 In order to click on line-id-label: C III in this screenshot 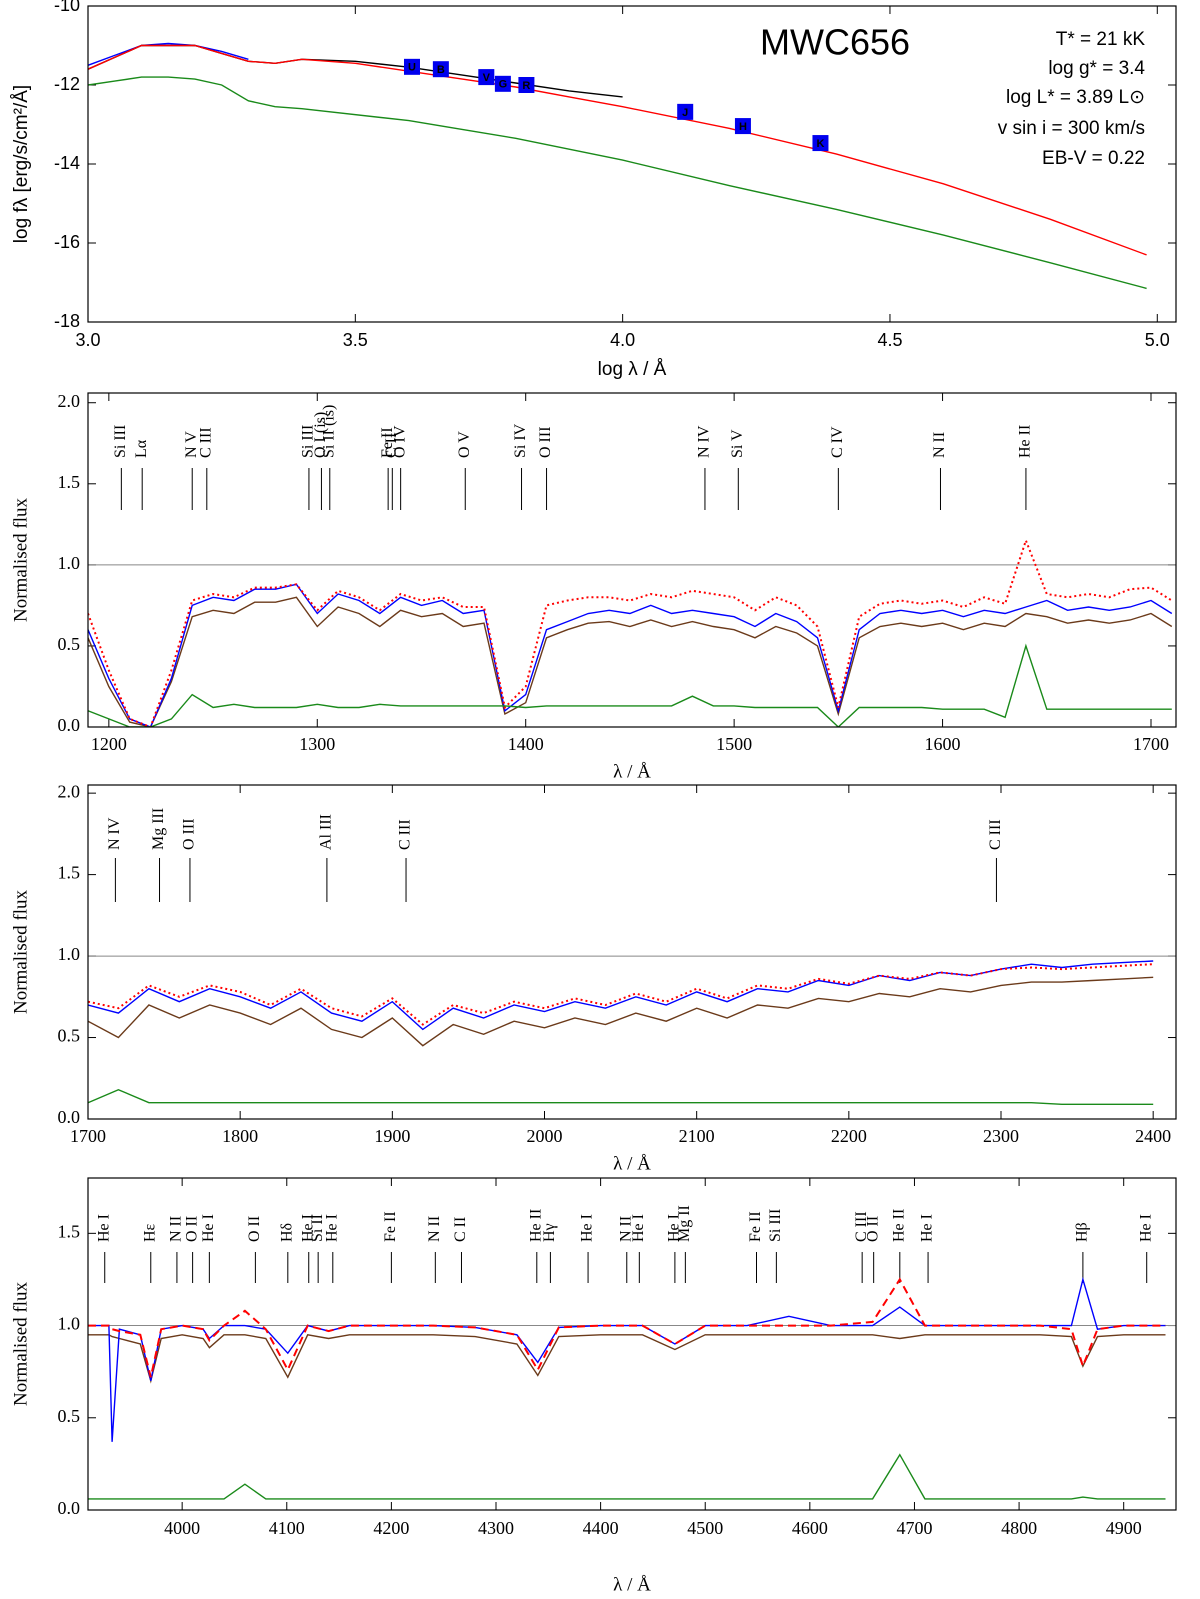, I will do `click(861, 1226)`.